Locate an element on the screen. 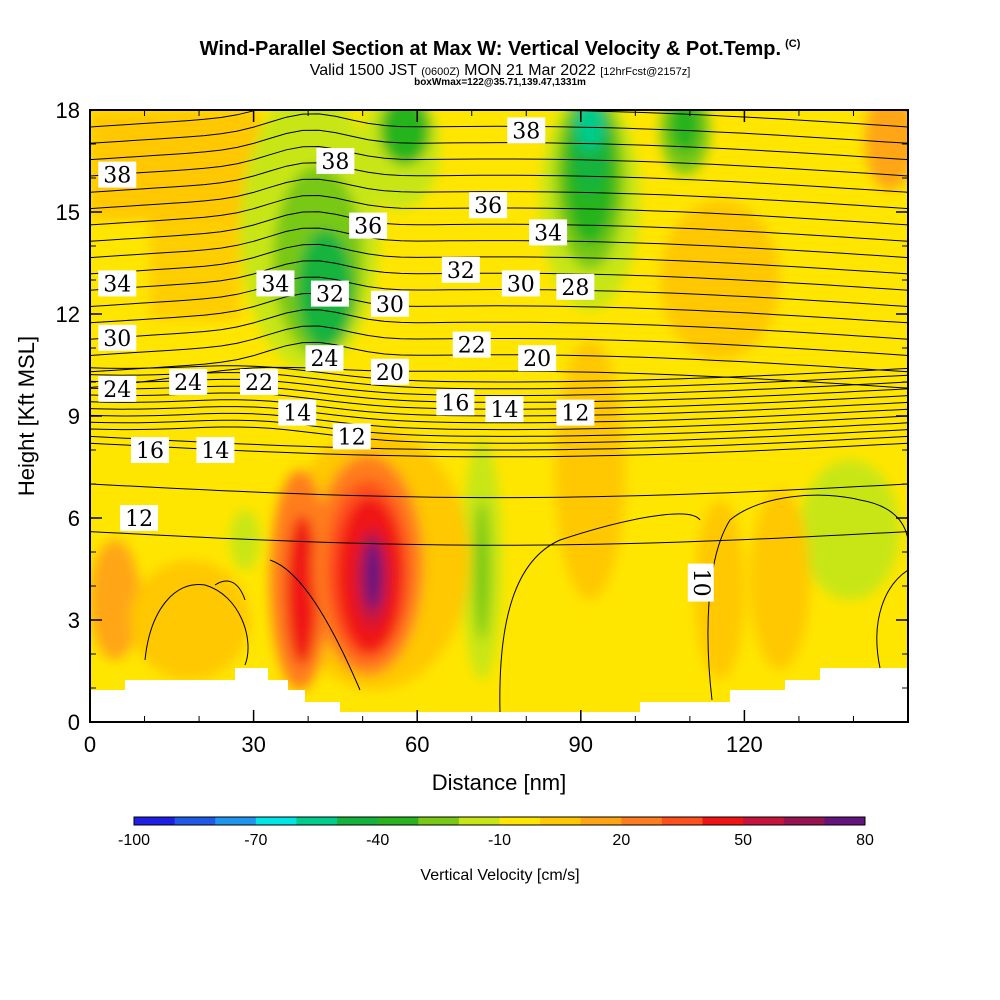  subtitle-date: MON 21 Mar 2022 is located at coordinates (530, 70).